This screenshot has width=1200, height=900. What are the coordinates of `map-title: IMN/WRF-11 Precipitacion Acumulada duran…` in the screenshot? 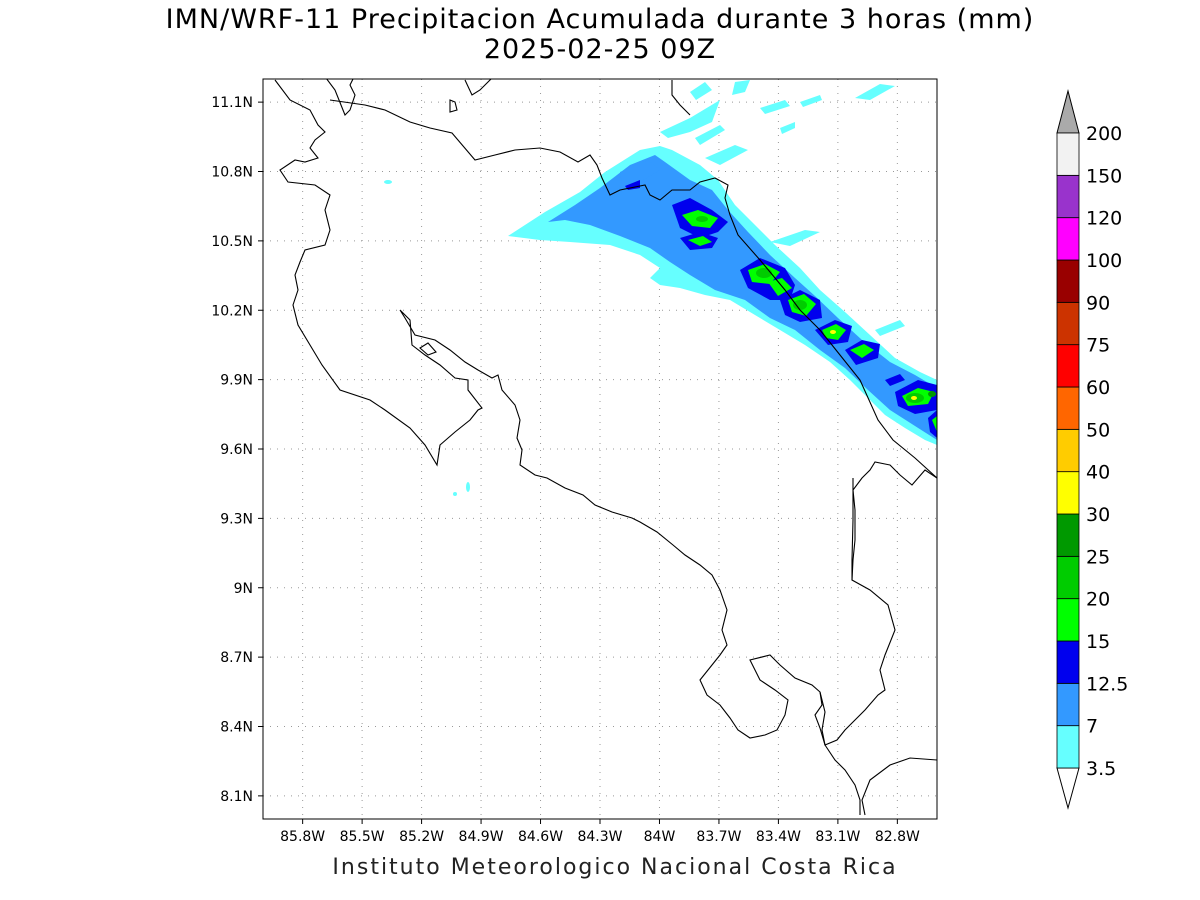 It's located at (600, 19).